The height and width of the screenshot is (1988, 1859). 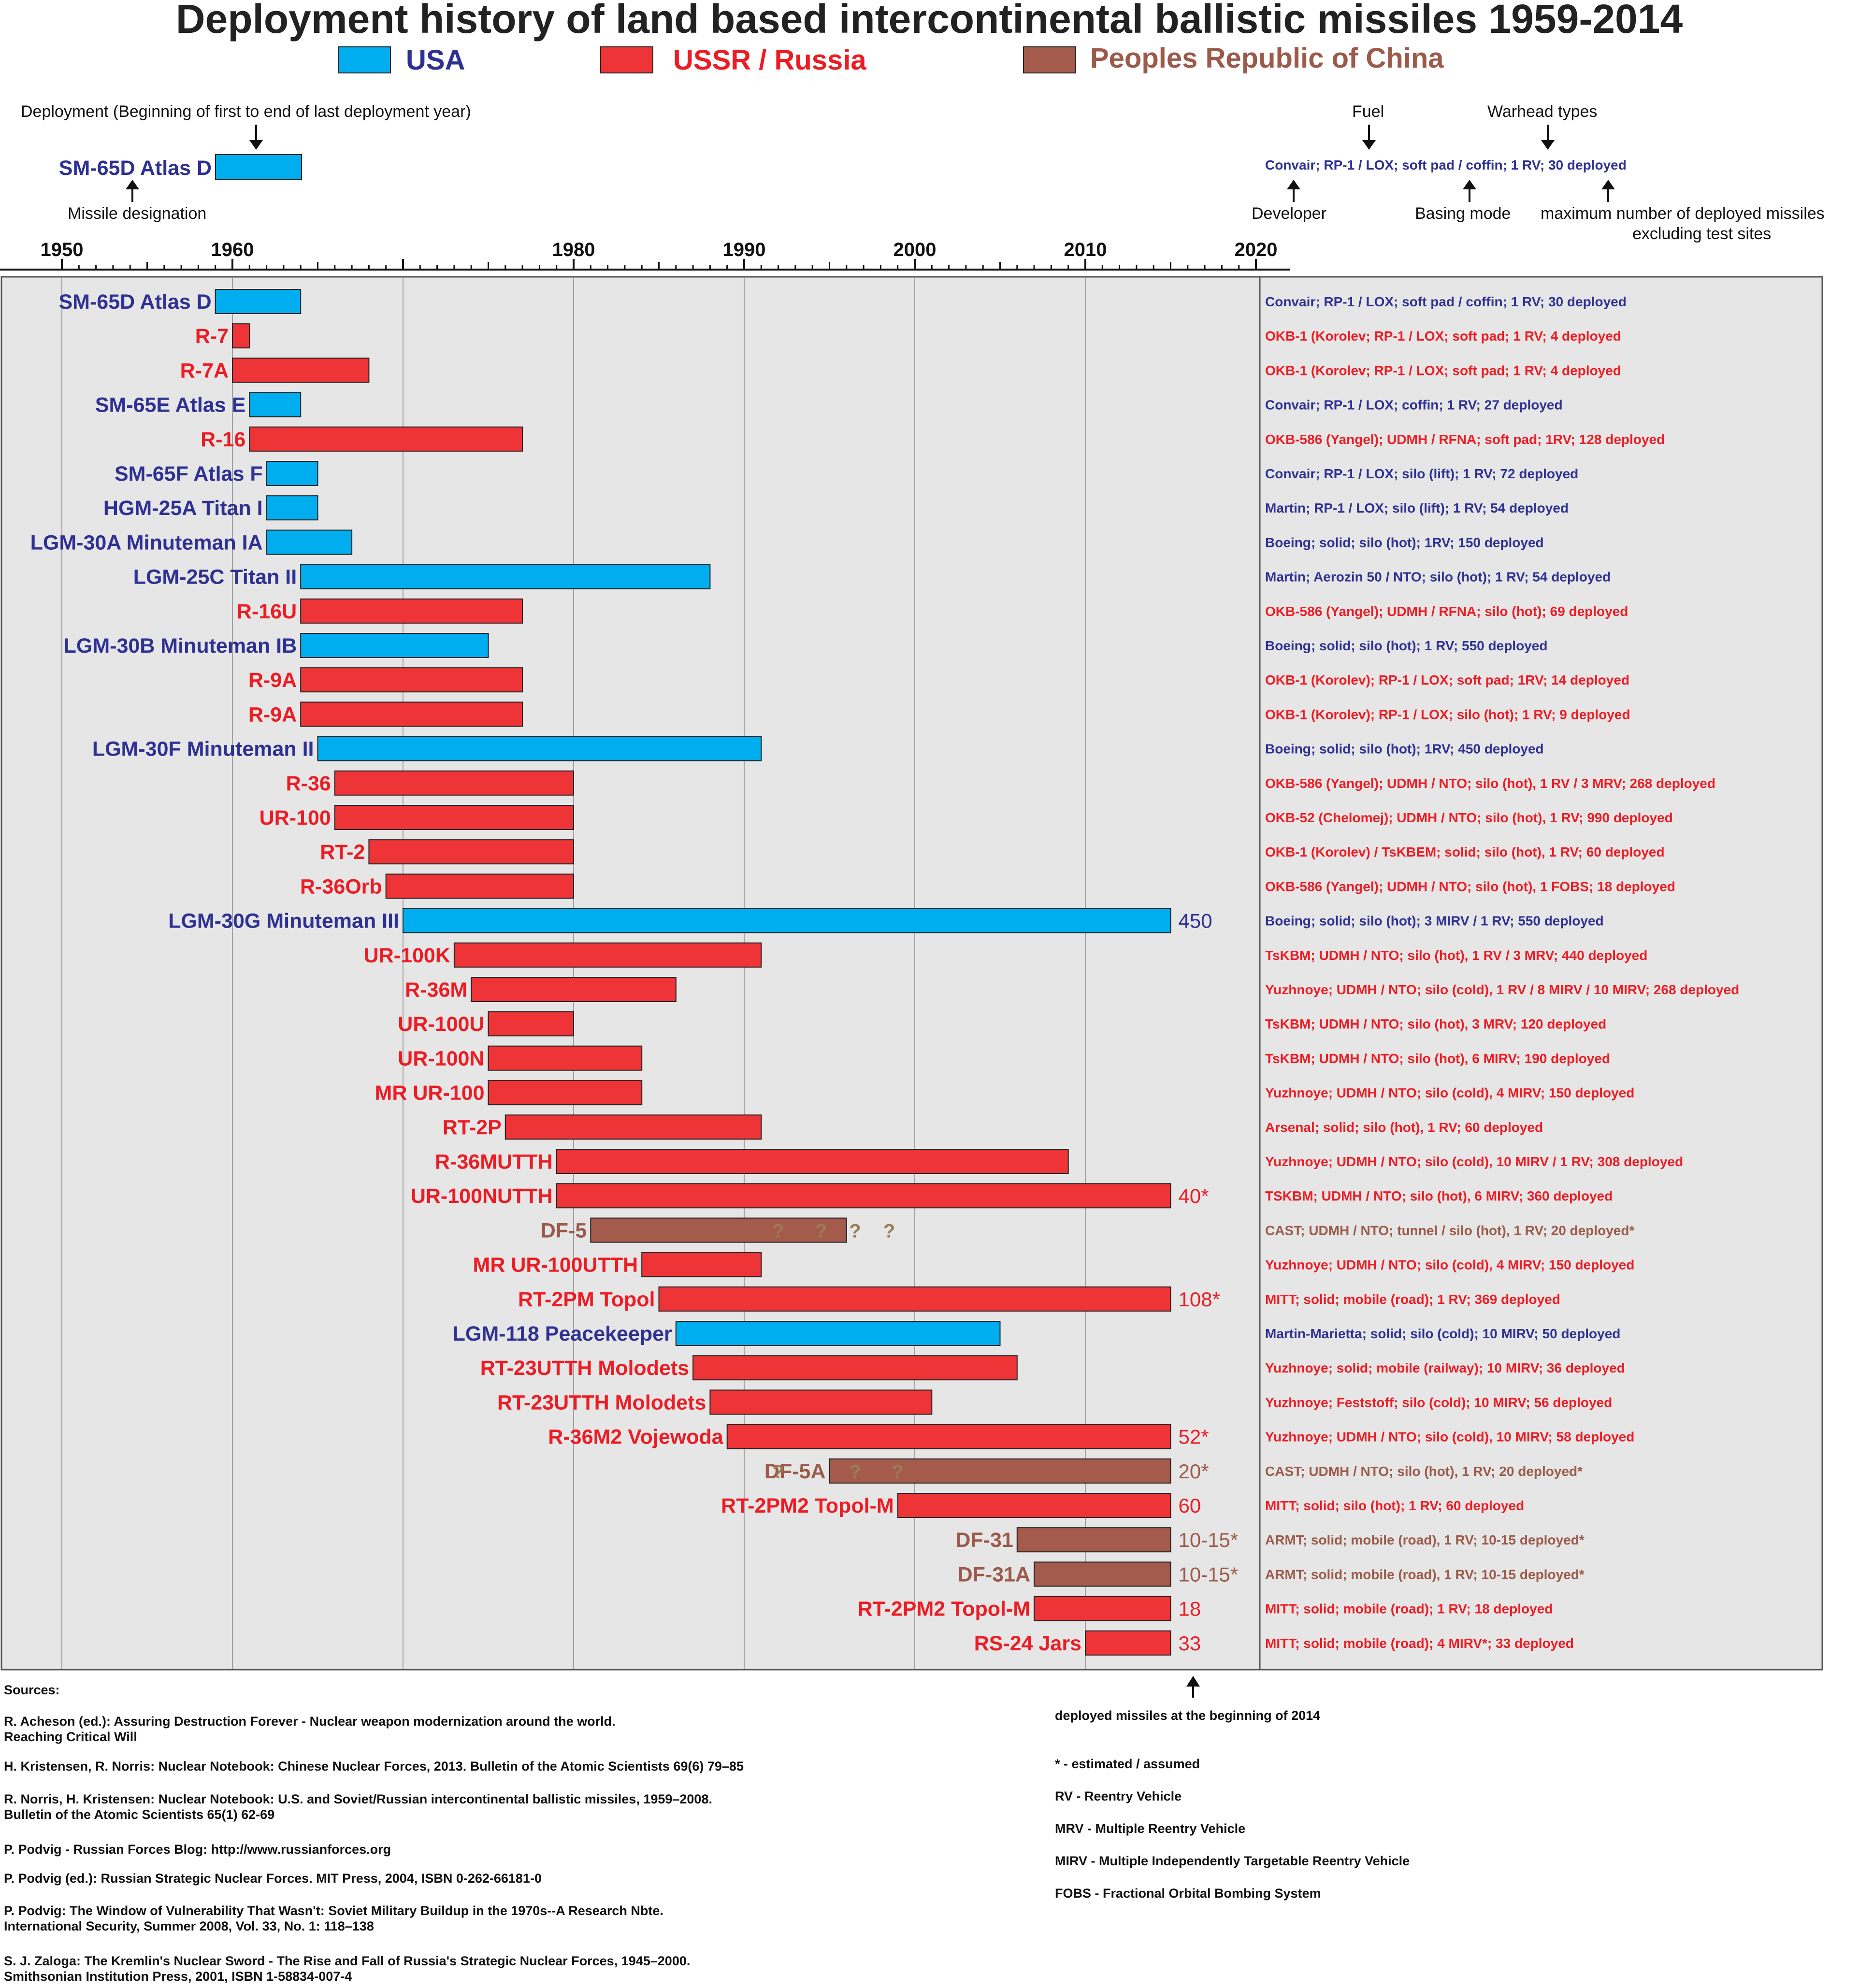 What do you see at coordinates (1267, 59) in the screenshot?
I see `legend-label-prc: Peoples Republic of China` at bounding box center [1267, 59].